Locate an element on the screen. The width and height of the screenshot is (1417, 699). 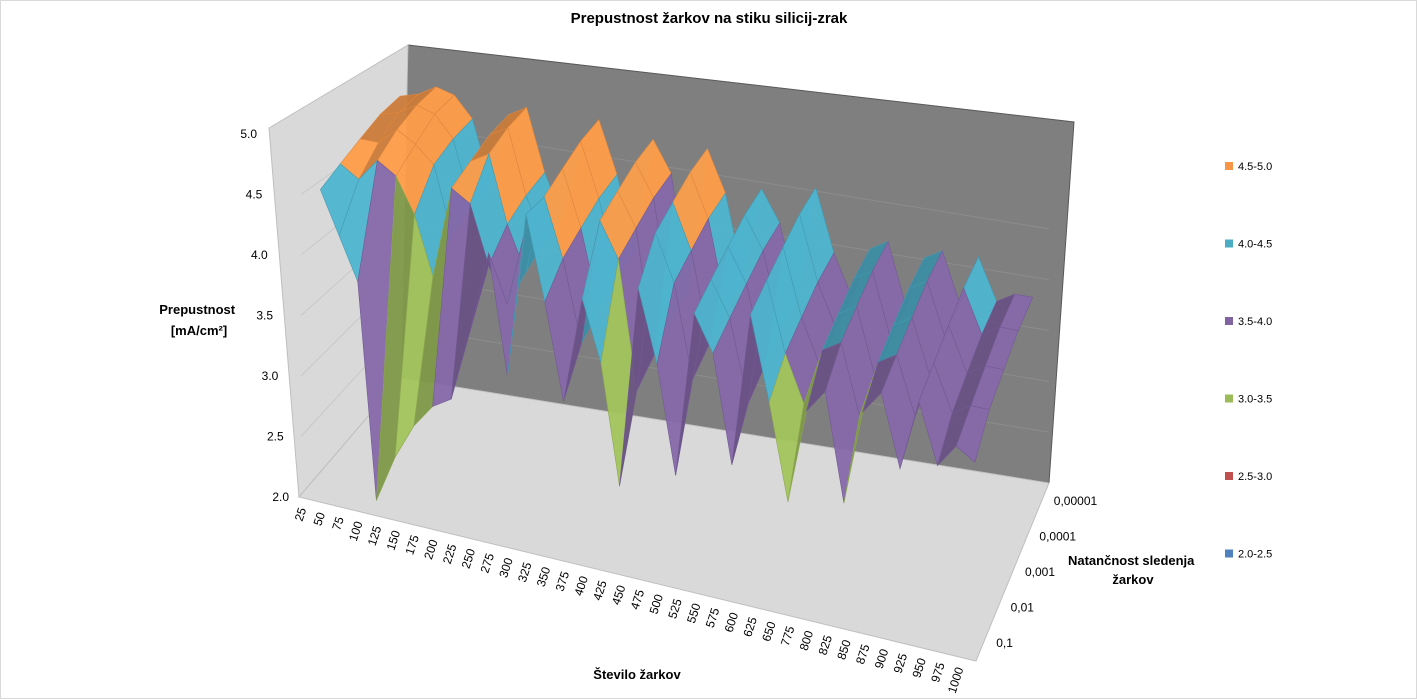
x-tick-label: 850 is located at coordinates (844, 650).